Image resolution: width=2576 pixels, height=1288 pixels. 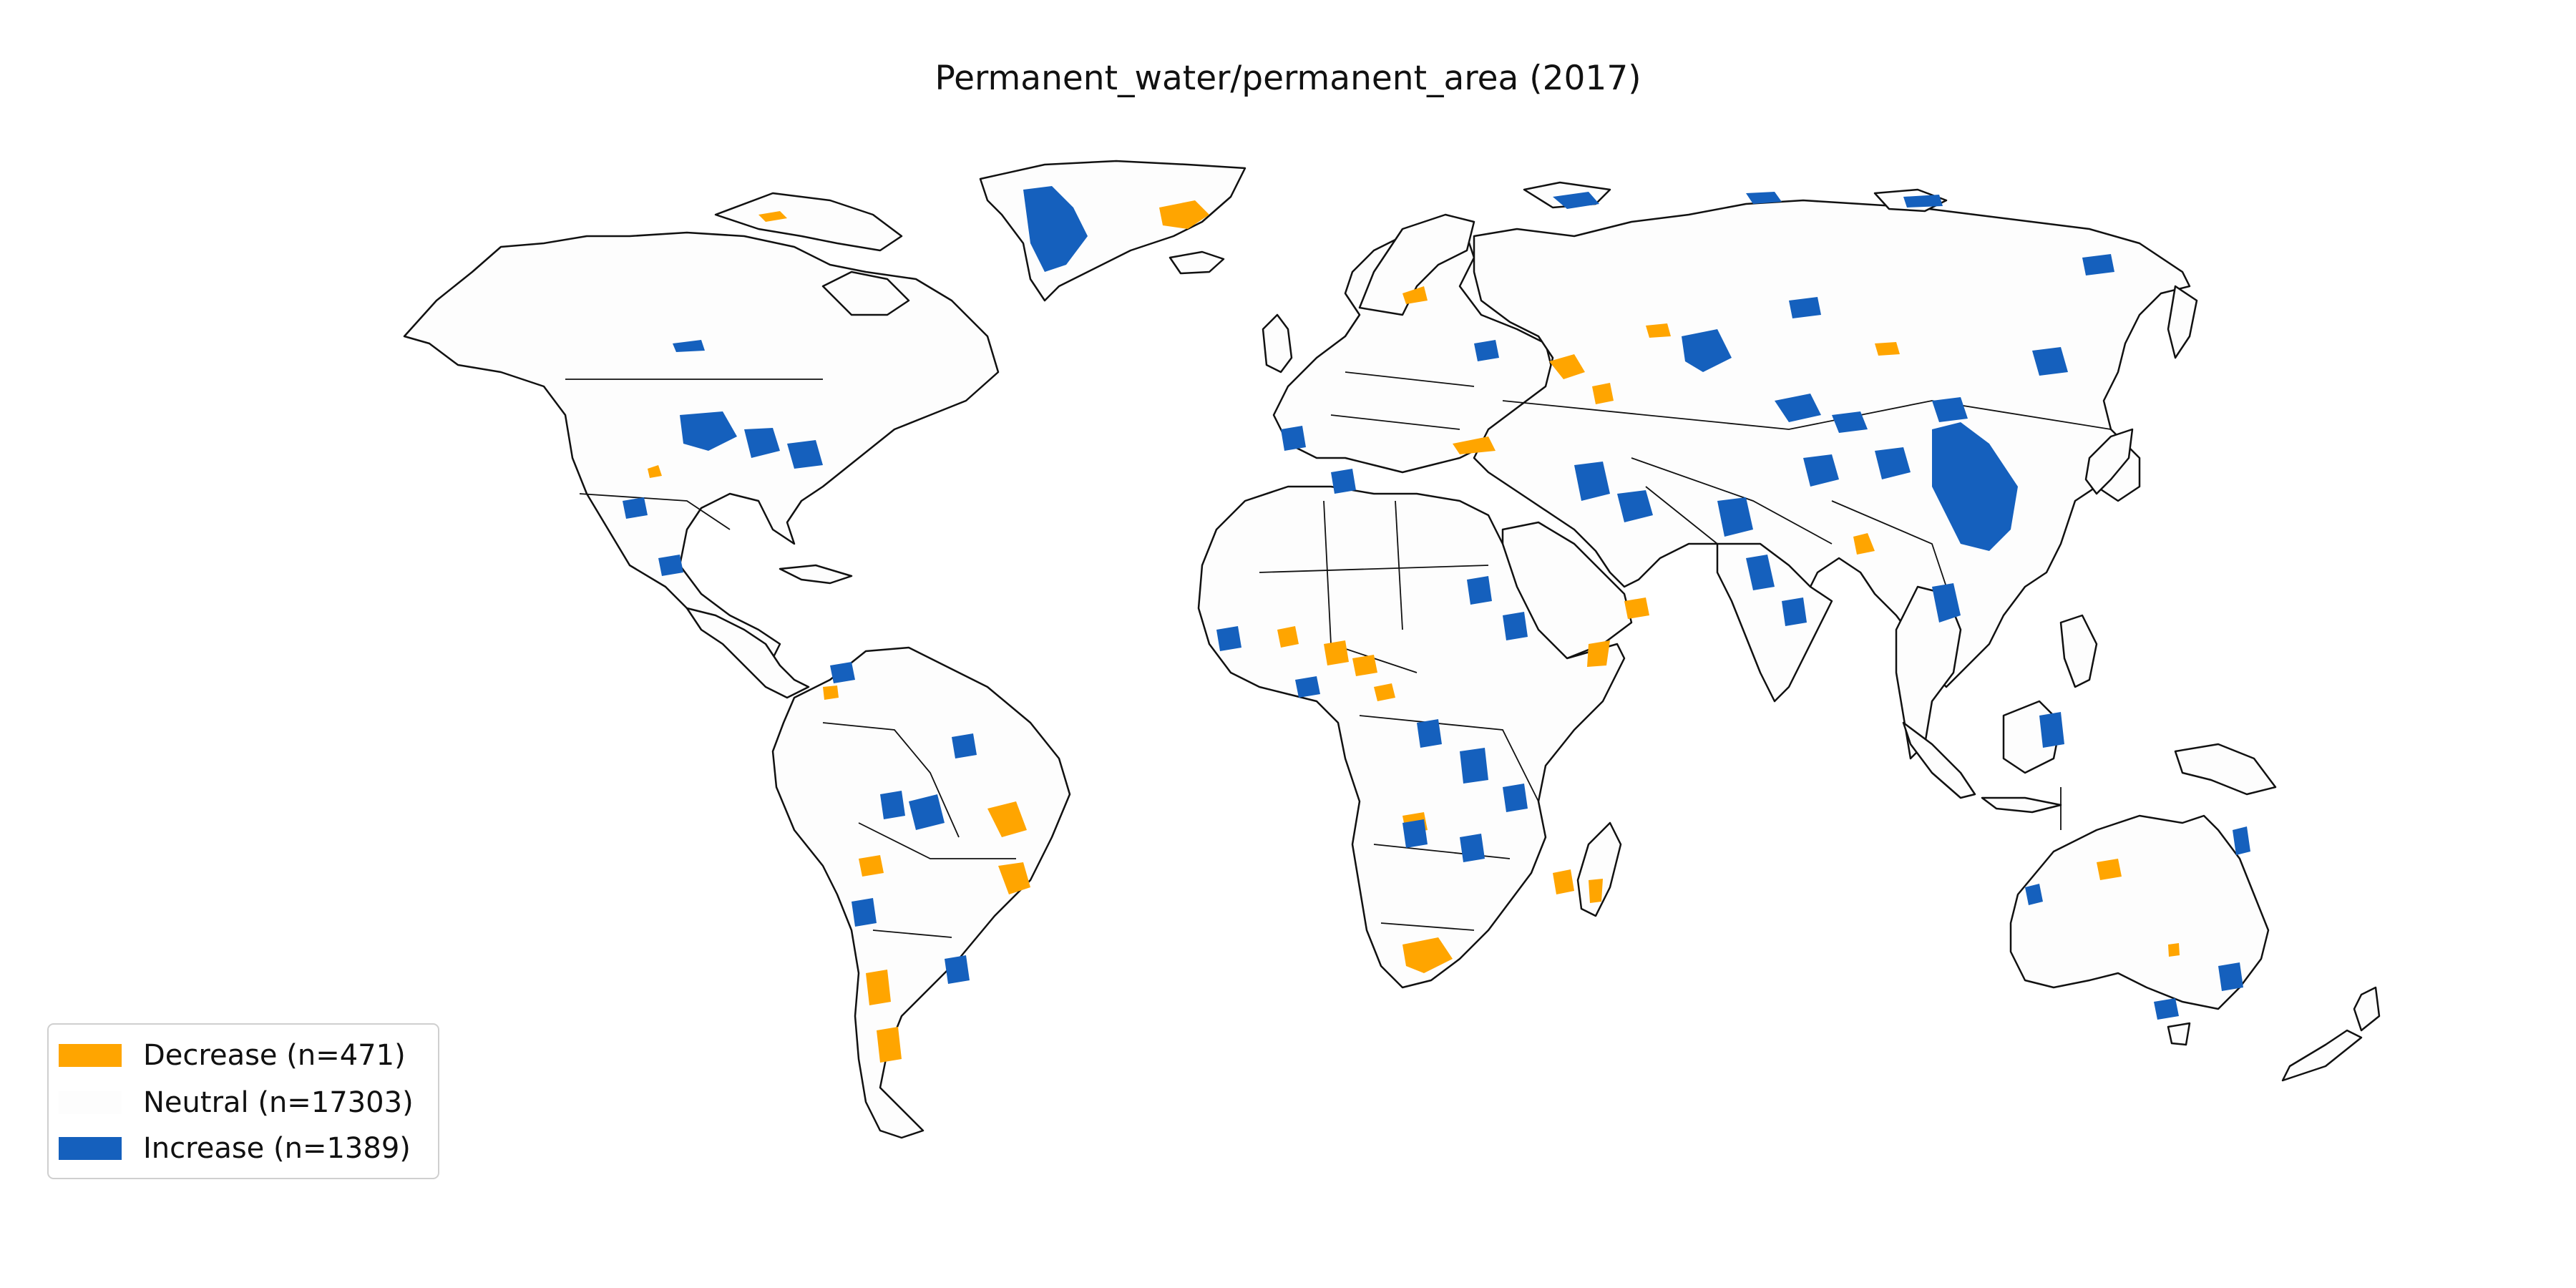 I want to click on landmass-iceland, so click(x=1197, y=262).